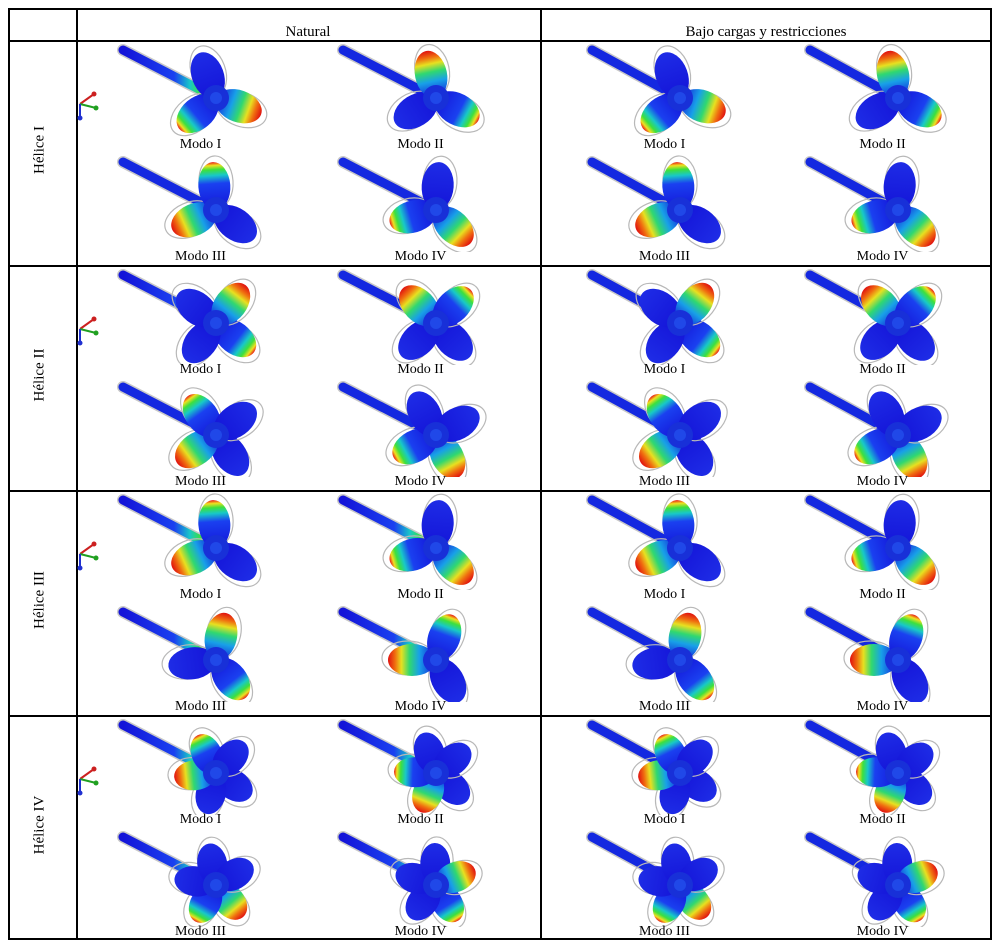 This screenshot has height=948, width=1002. I want to click on row-label-text: Hélice III, so click(39, 600).